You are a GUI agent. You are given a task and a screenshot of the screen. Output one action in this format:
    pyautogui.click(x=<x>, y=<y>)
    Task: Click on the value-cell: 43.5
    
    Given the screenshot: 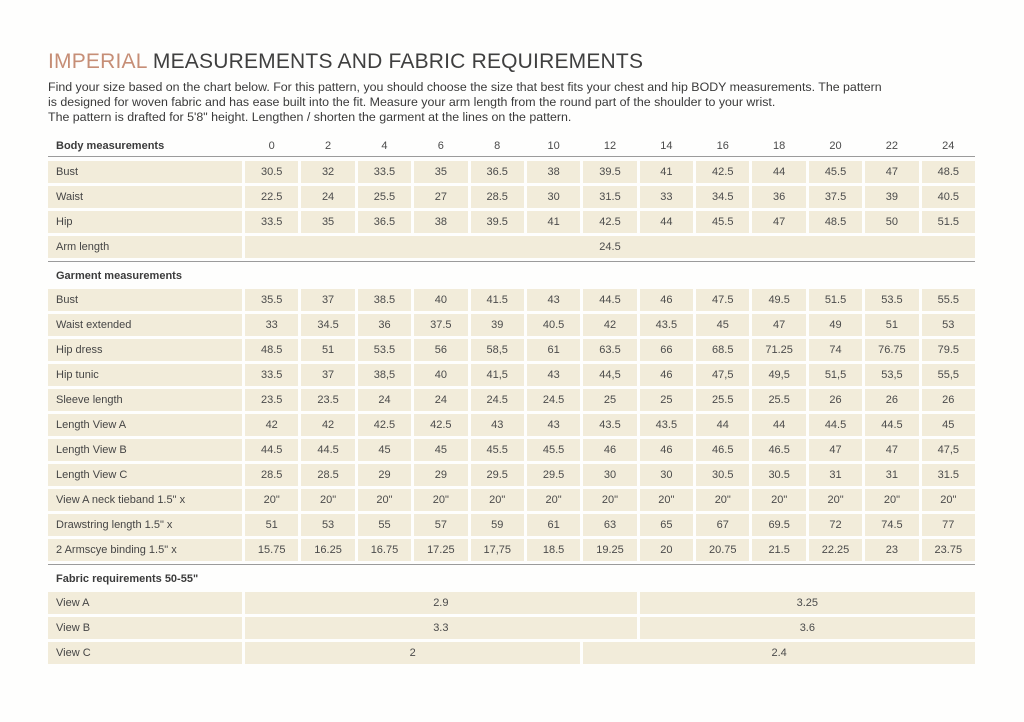 What is the action you would take?
    pyautogui.click(x=666, y=425)
    